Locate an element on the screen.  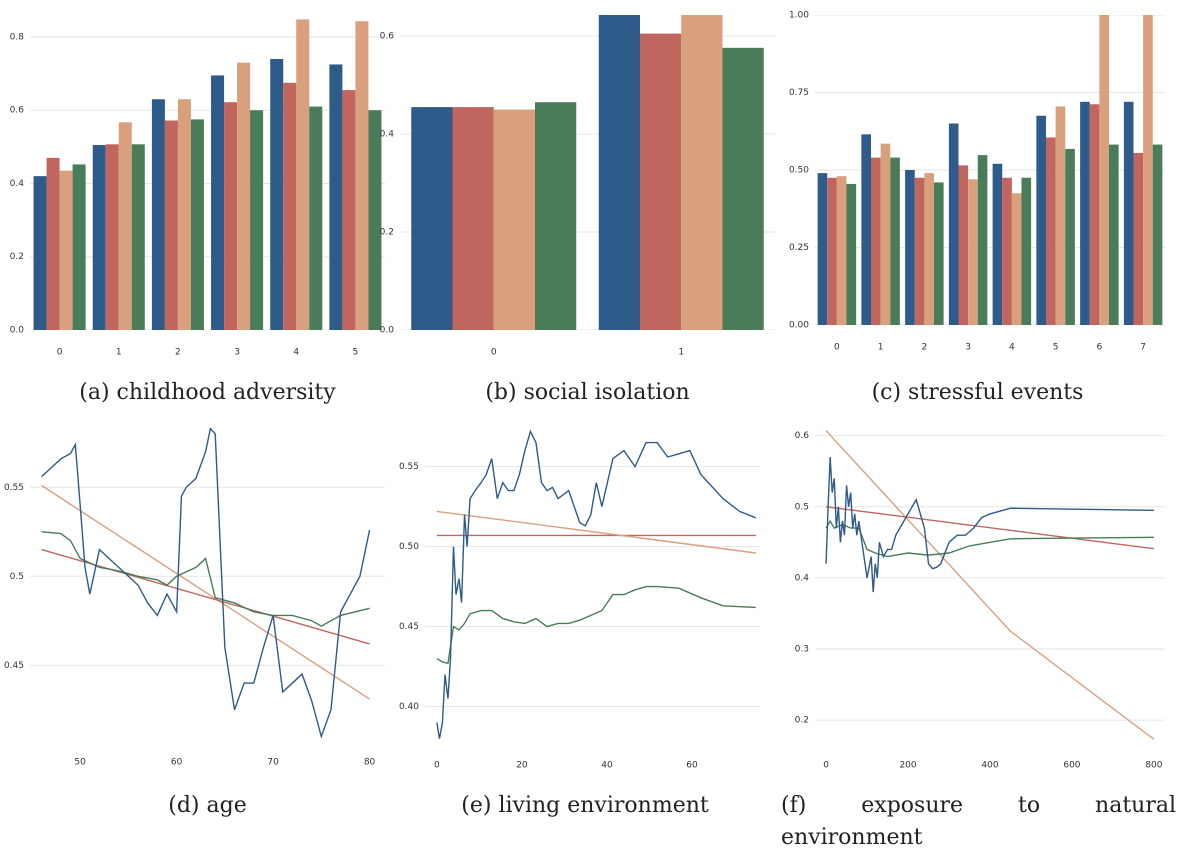
x-tick-label: 7 is located at coordinates (1143, 348).